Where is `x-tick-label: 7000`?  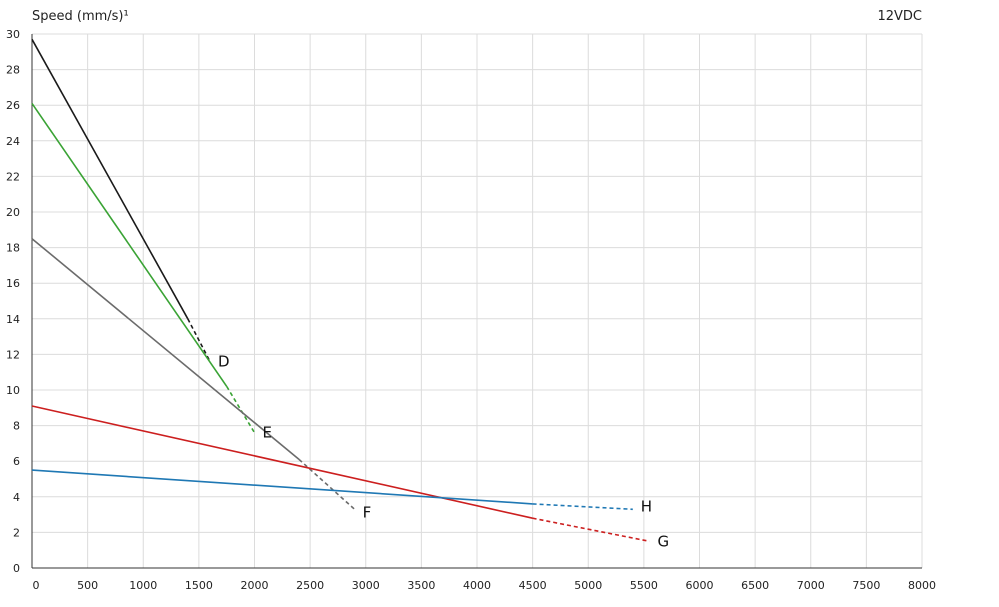
x-tick-label: 7000 is located at coordinates (811, 585).